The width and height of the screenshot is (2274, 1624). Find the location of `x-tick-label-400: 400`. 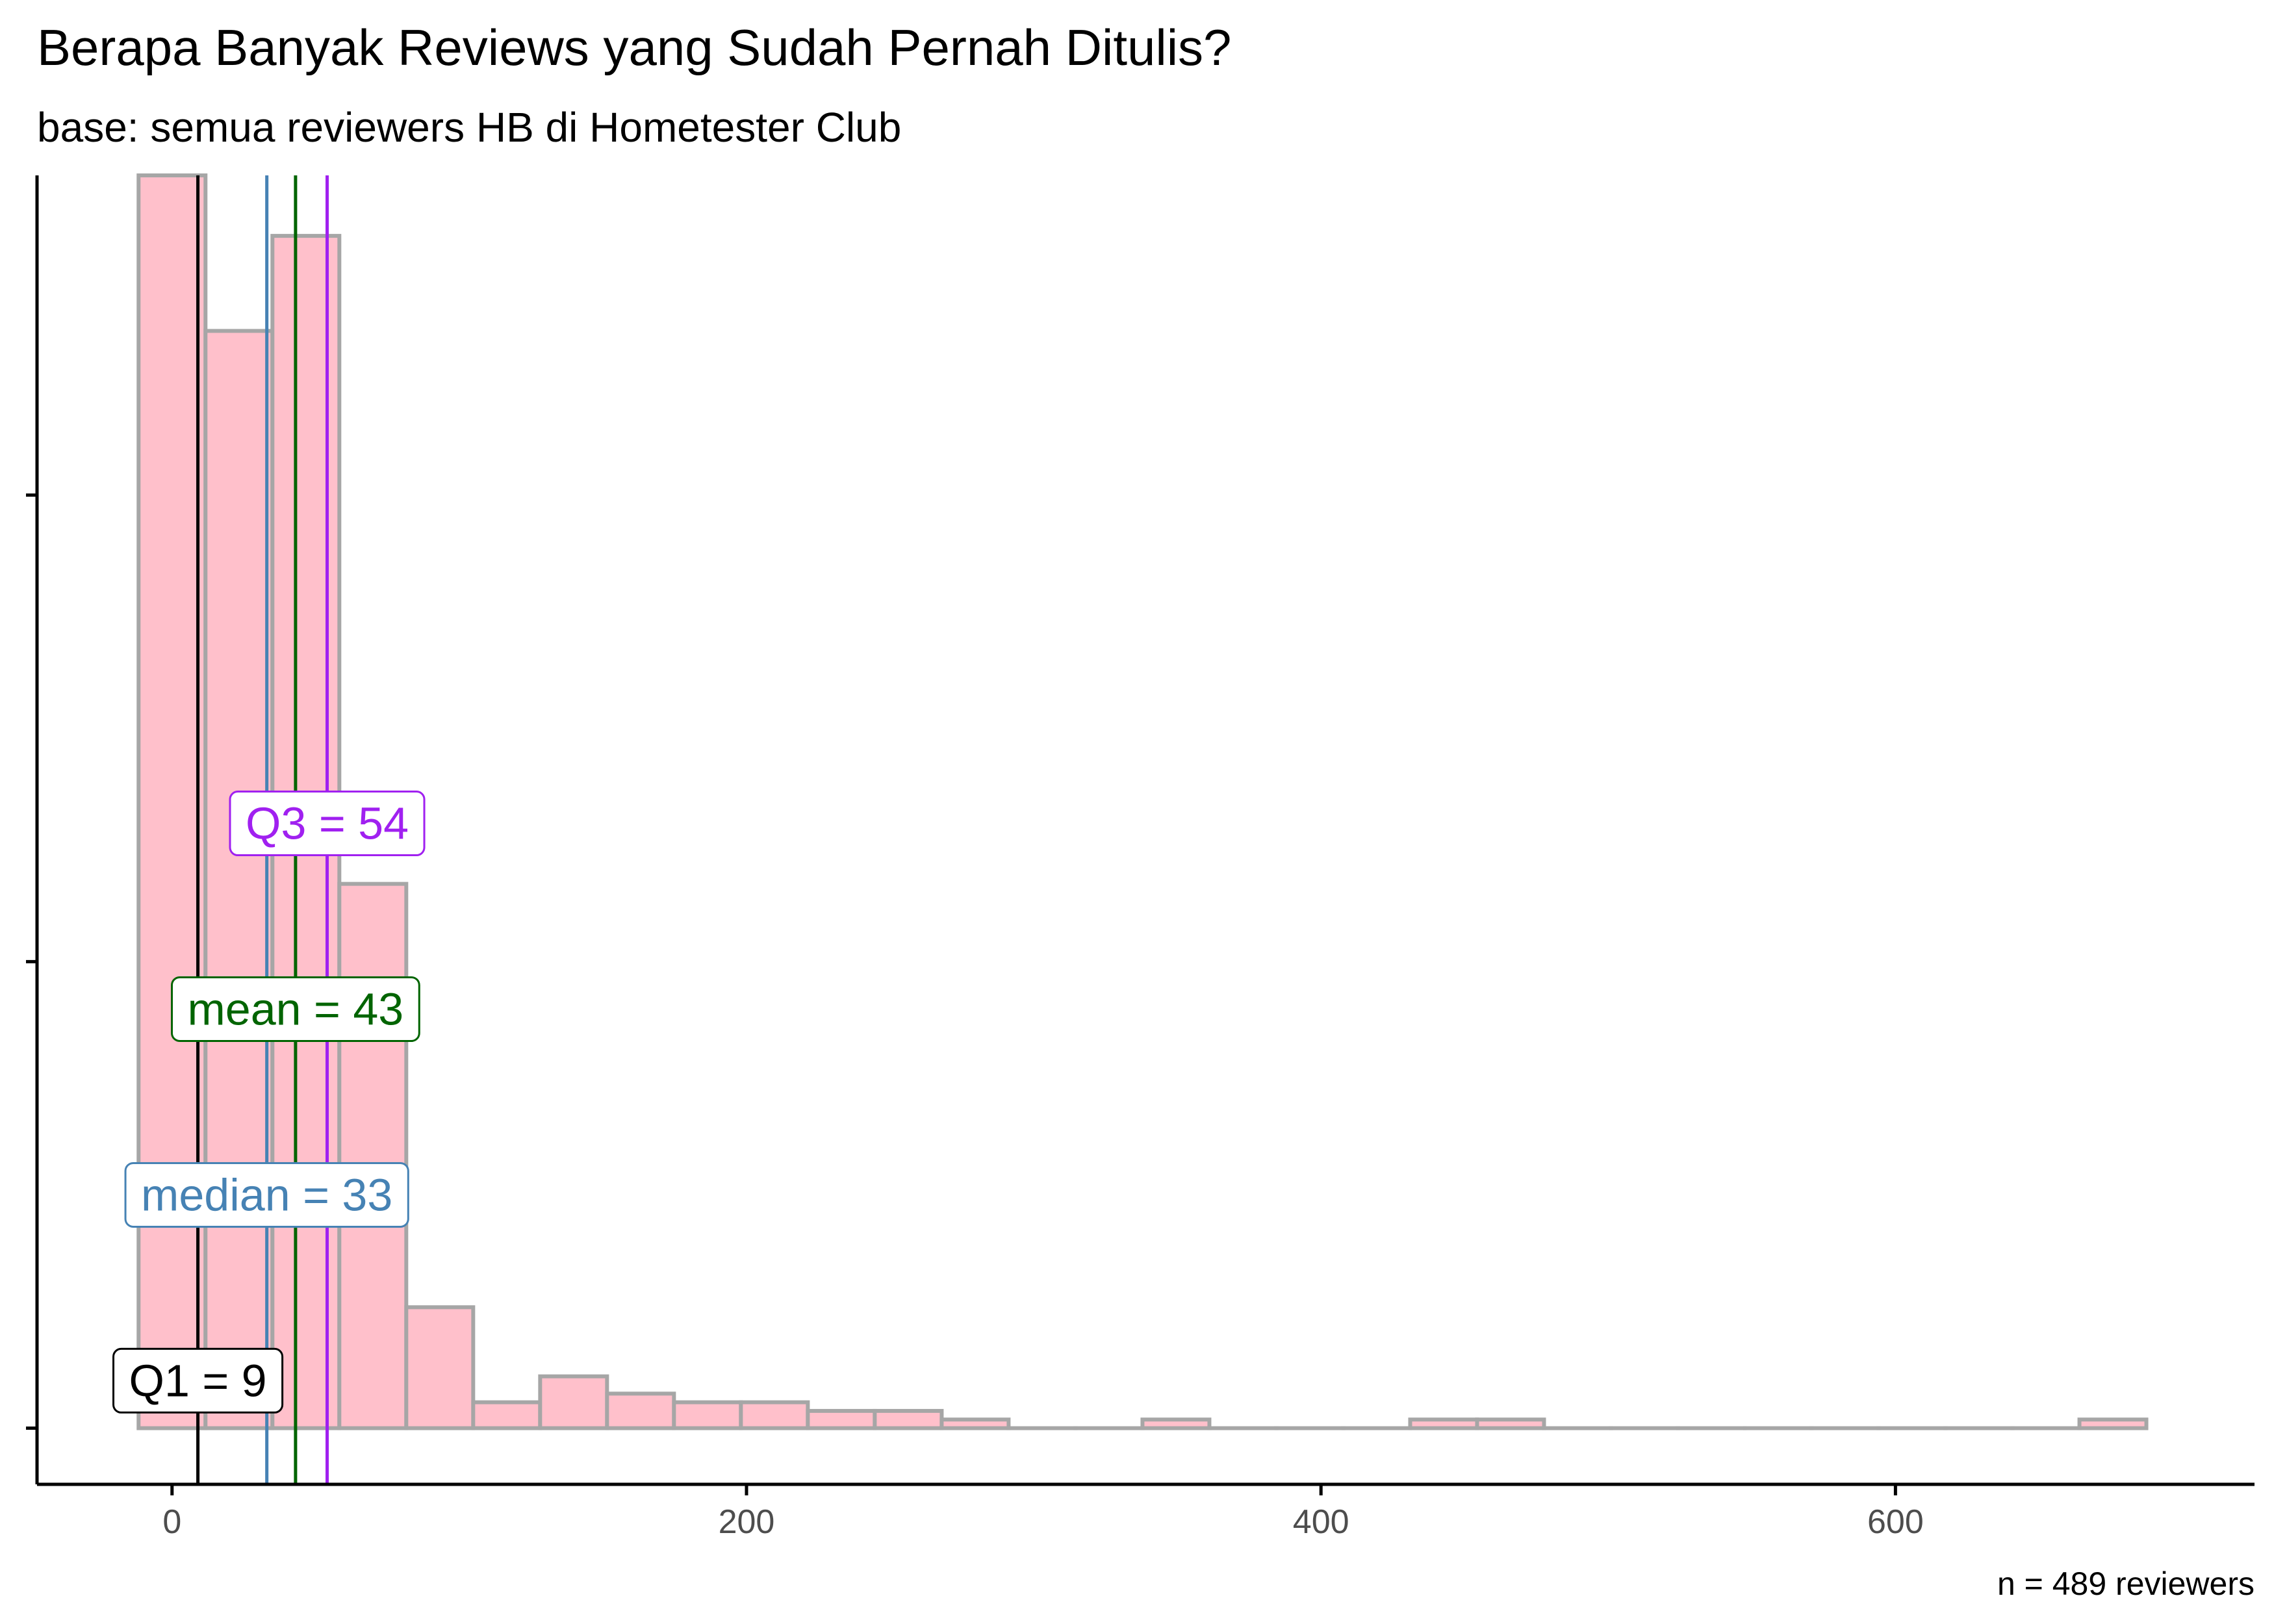

x-tick-label-400: 400 is located at coordinates (1321, 1522).